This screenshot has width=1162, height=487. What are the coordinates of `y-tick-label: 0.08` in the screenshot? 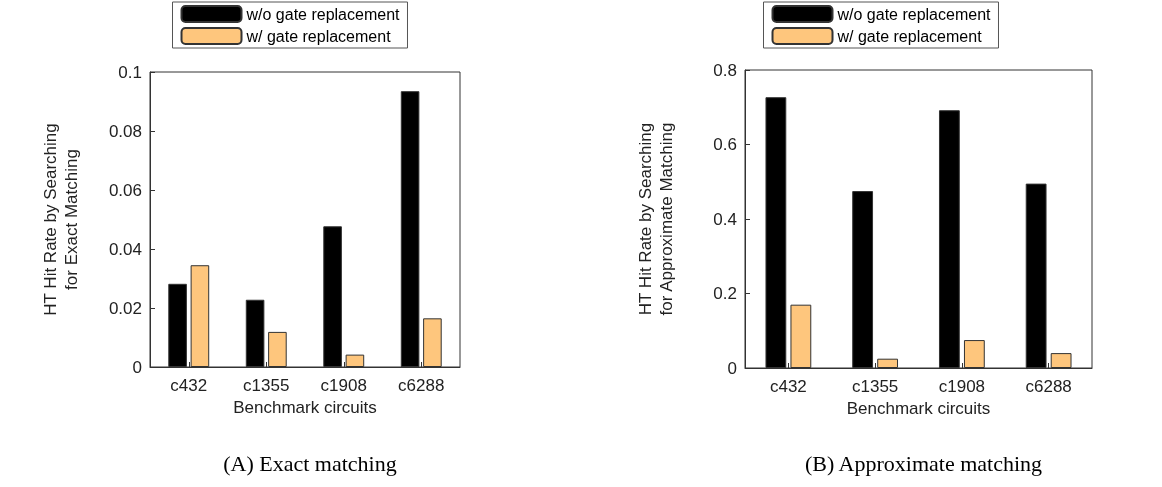 It's located at (125, 131).